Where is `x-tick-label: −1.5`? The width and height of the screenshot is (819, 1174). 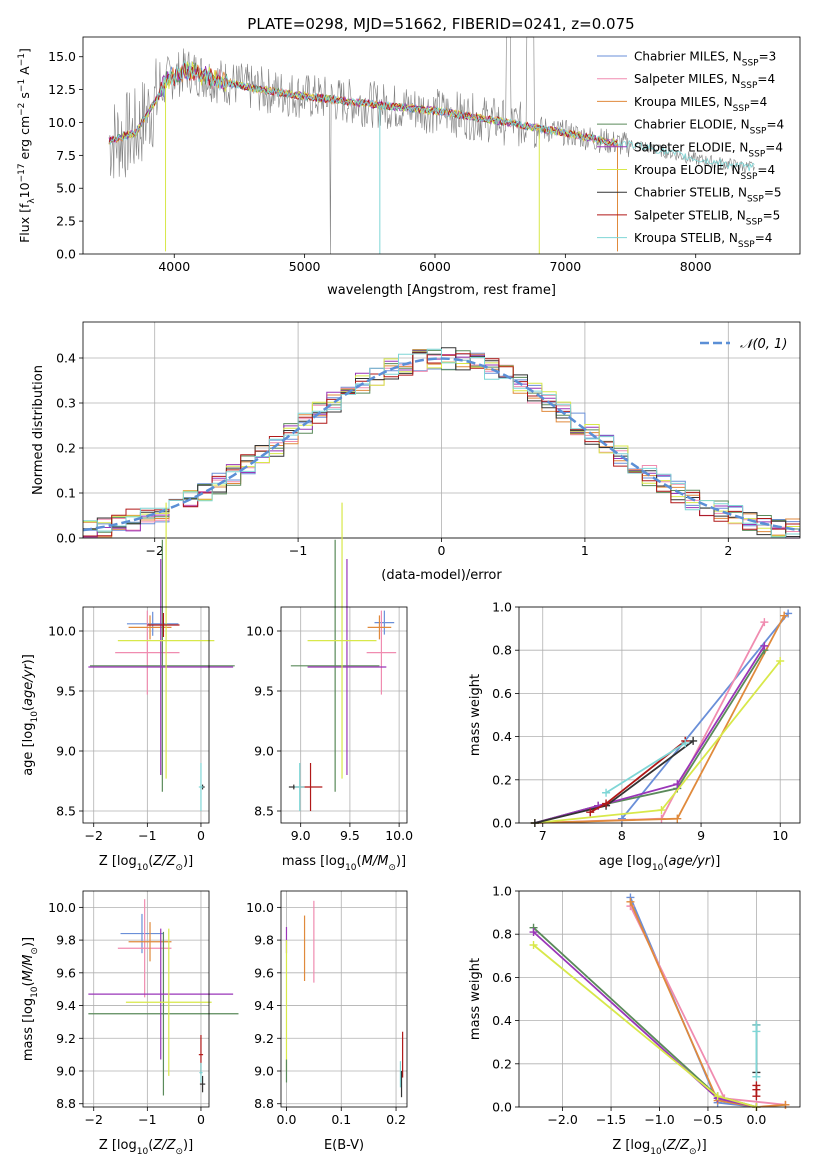 x-tick-label: −1.5 is located at coordinates (611, 1119).